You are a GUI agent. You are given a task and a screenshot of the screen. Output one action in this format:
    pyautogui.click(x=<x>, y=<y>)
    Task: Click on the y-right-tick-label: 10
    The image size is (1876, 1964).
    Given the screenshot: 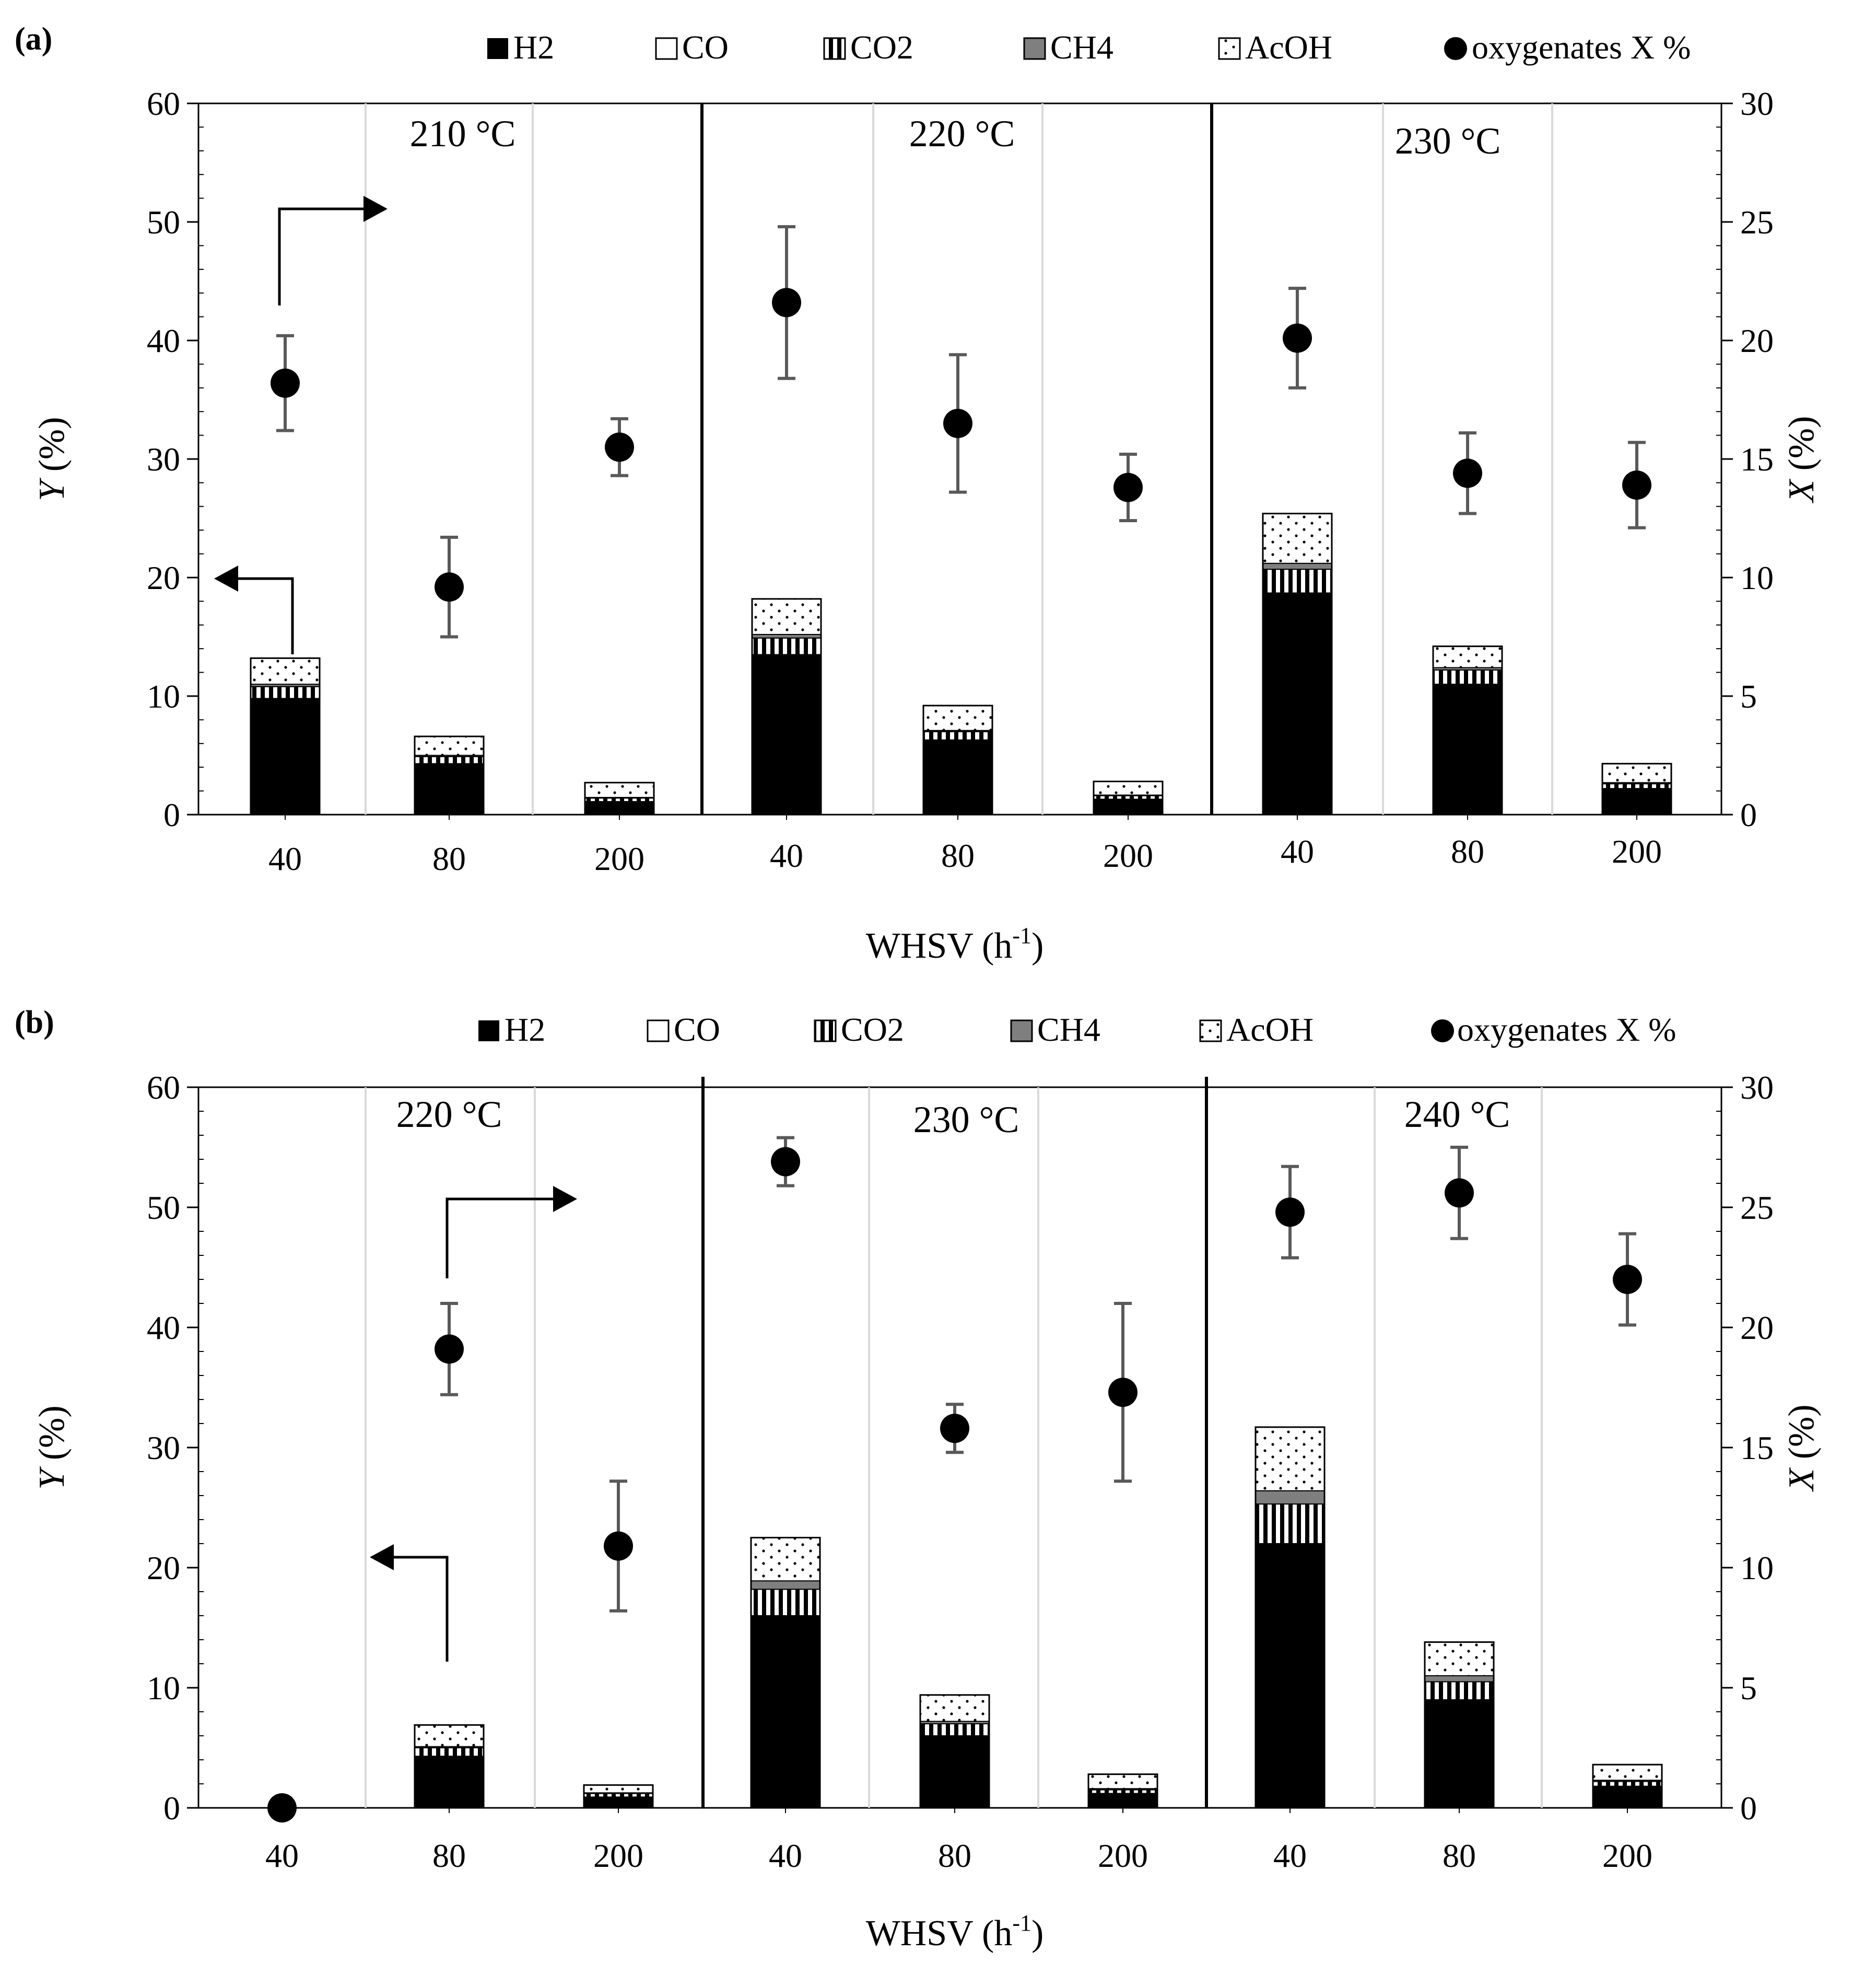 What is the action you would take?
    pyautogui.click(x=1757, y=577)
    